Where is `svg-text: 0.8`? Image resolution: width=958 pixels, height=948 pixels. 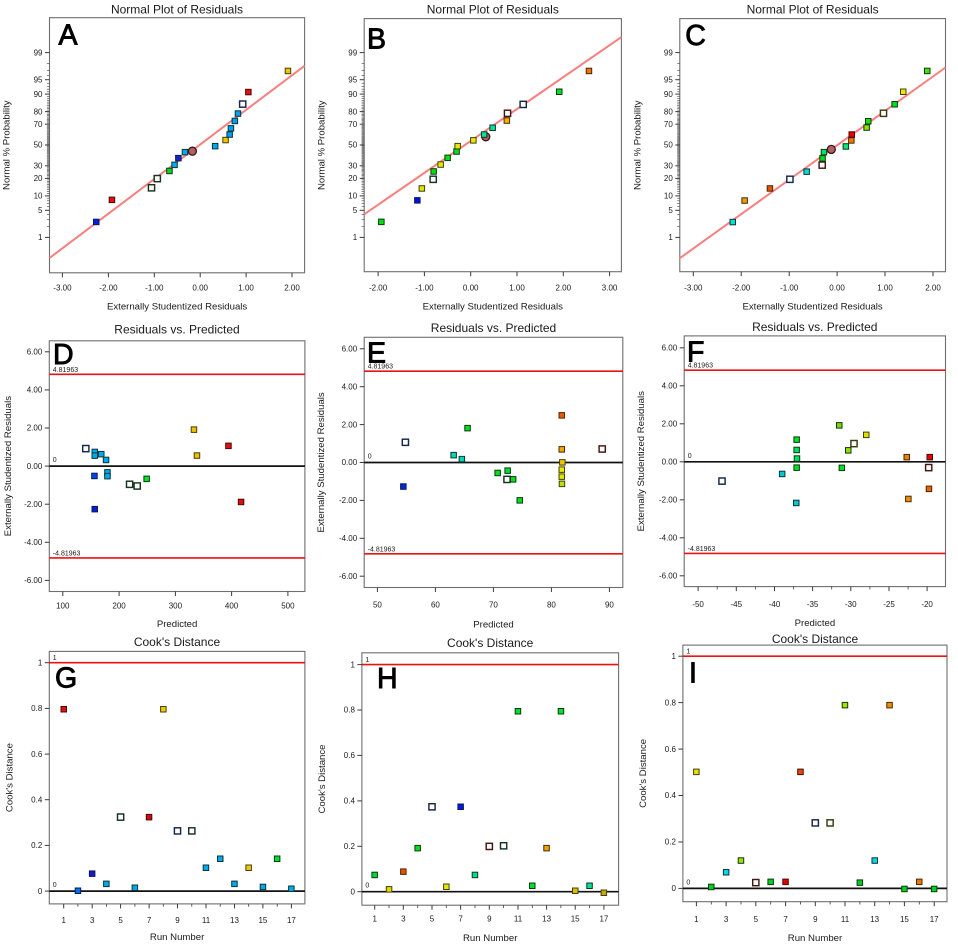
svg-text: 0.8 is located at coordinates (37, 708).